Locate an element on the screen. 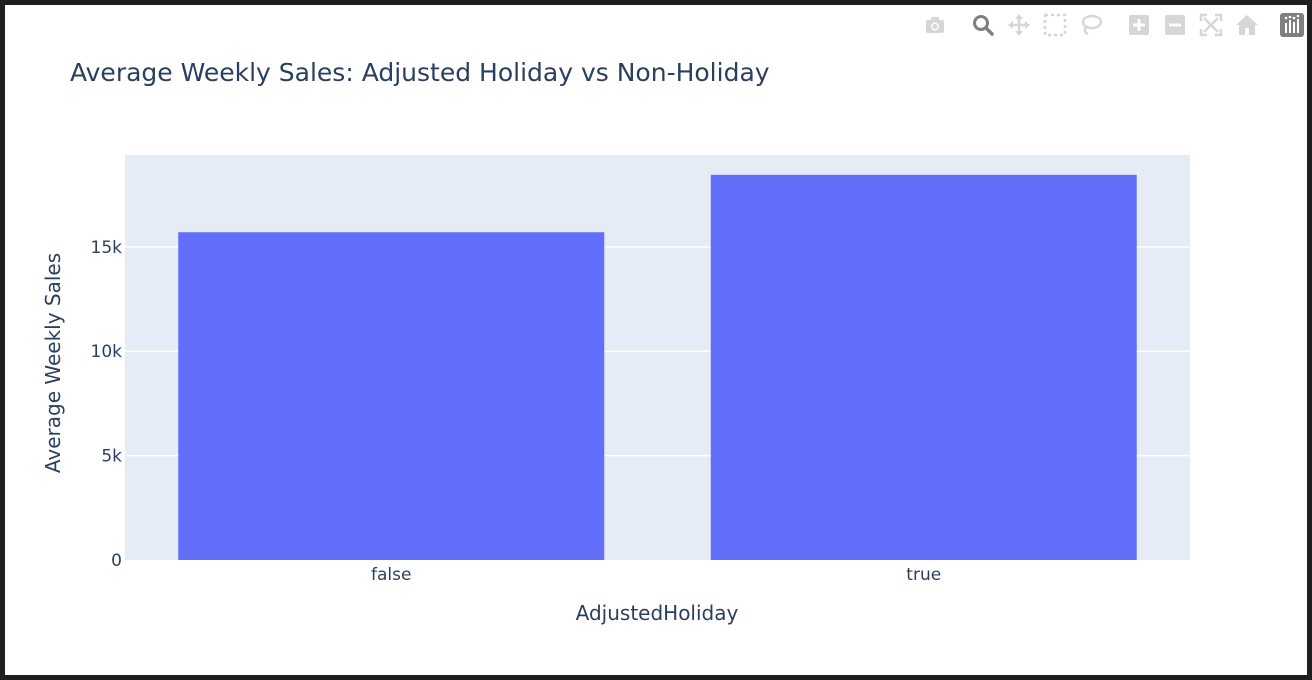  zoom-out-icon is located at coordinates (1175, 25).